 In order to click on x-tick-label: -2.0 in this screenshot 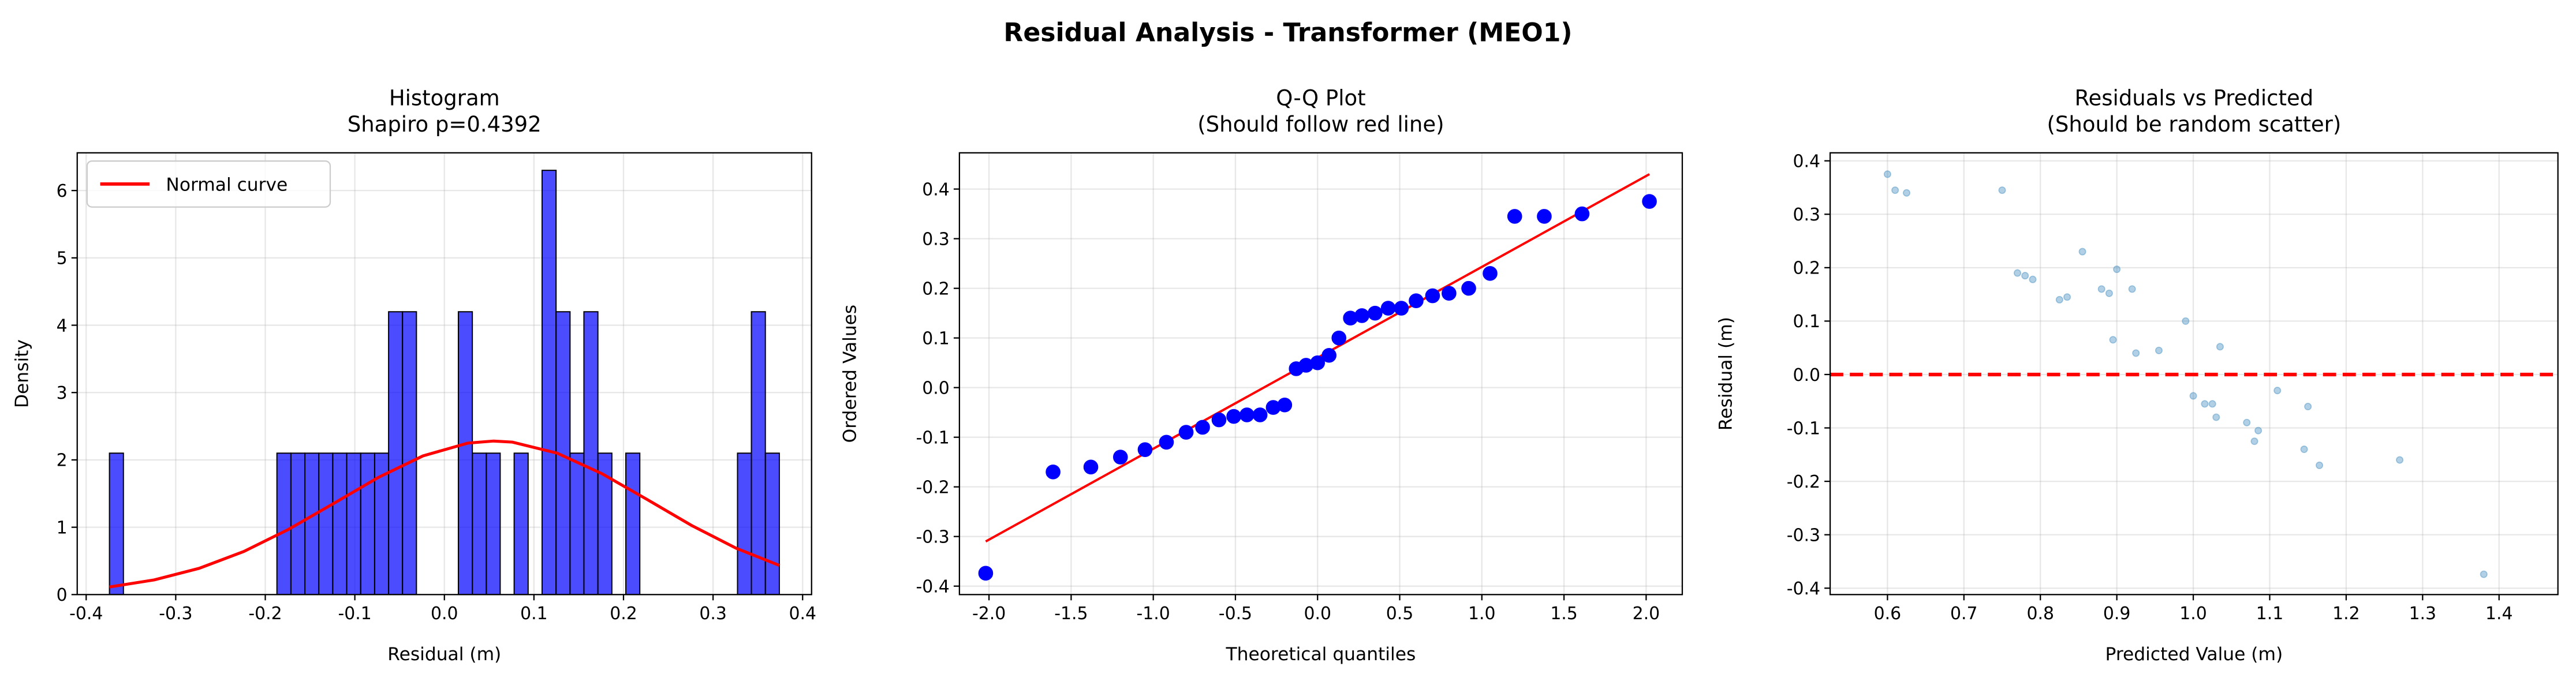, I will do `click(989, 614)`.